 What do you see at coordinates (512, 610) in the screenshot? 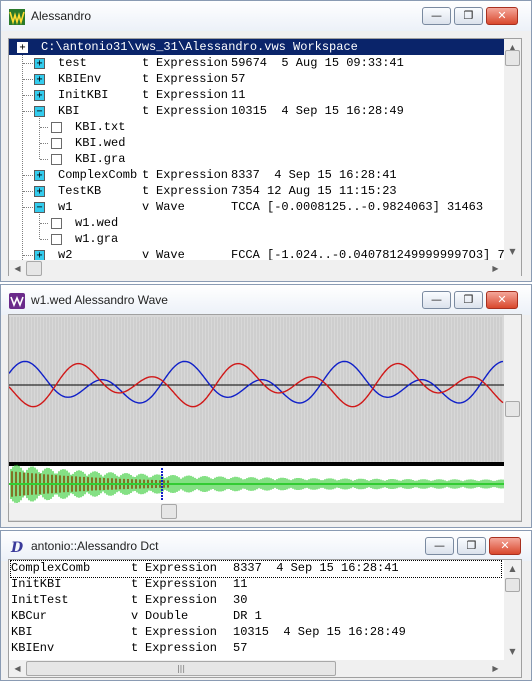
I see `dictionary-vertical-scrollbar: ▲ ▼` at bounding box center [512, 610].